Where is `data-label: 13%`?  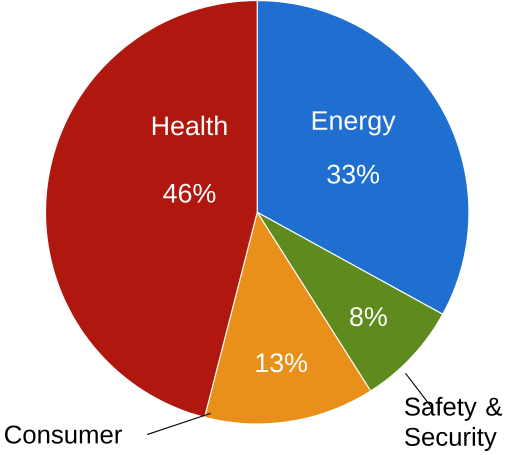
data-label: 13% is located at coordinates (282, 362).